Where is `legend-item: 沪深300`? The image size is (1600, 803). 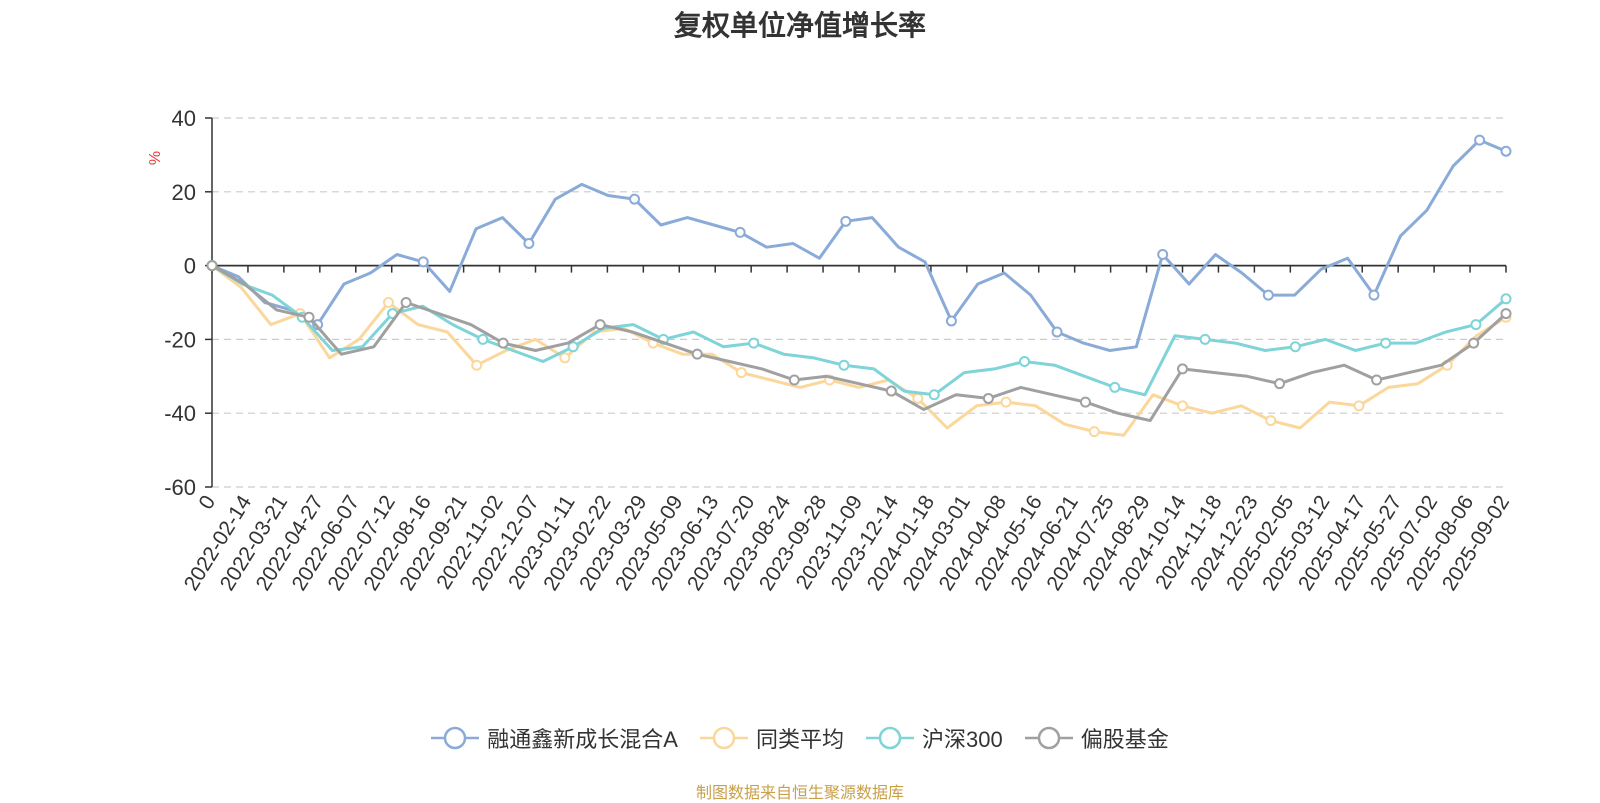
legend-item: 沪深300 is located at coordinates (934, 738).